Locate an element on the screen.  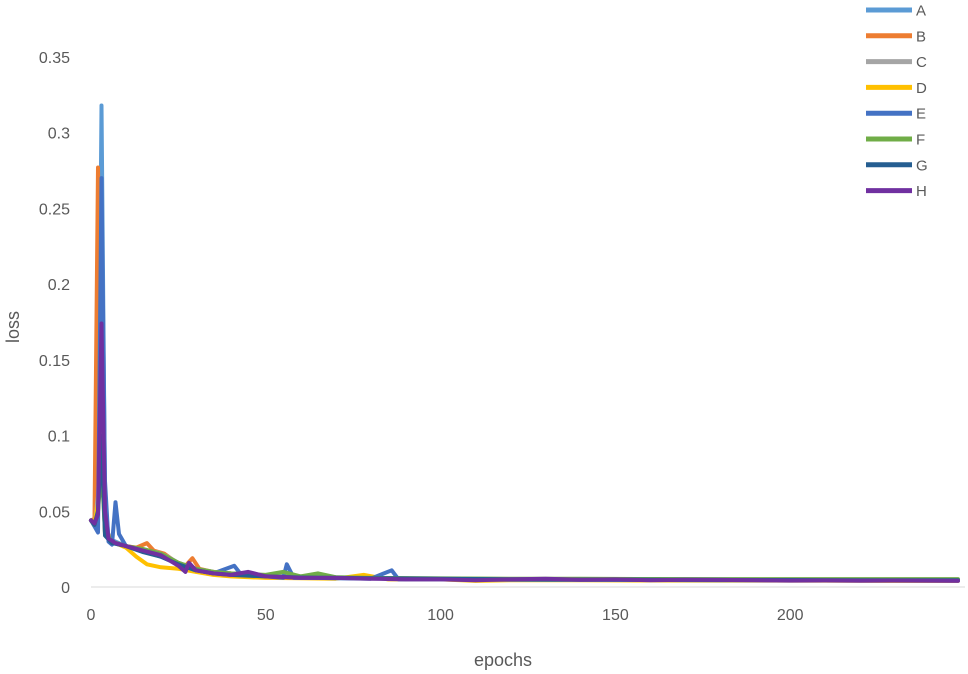
legend-label-f: F is located at coordinates (920, 140).